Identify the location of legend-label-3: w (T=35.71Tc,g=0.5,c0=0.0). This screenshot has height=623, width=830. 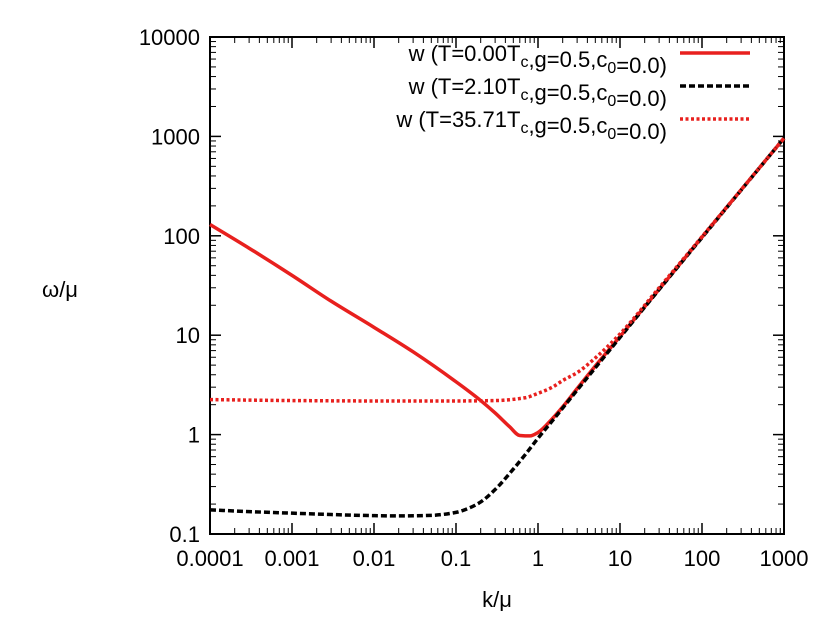
(531, 125).